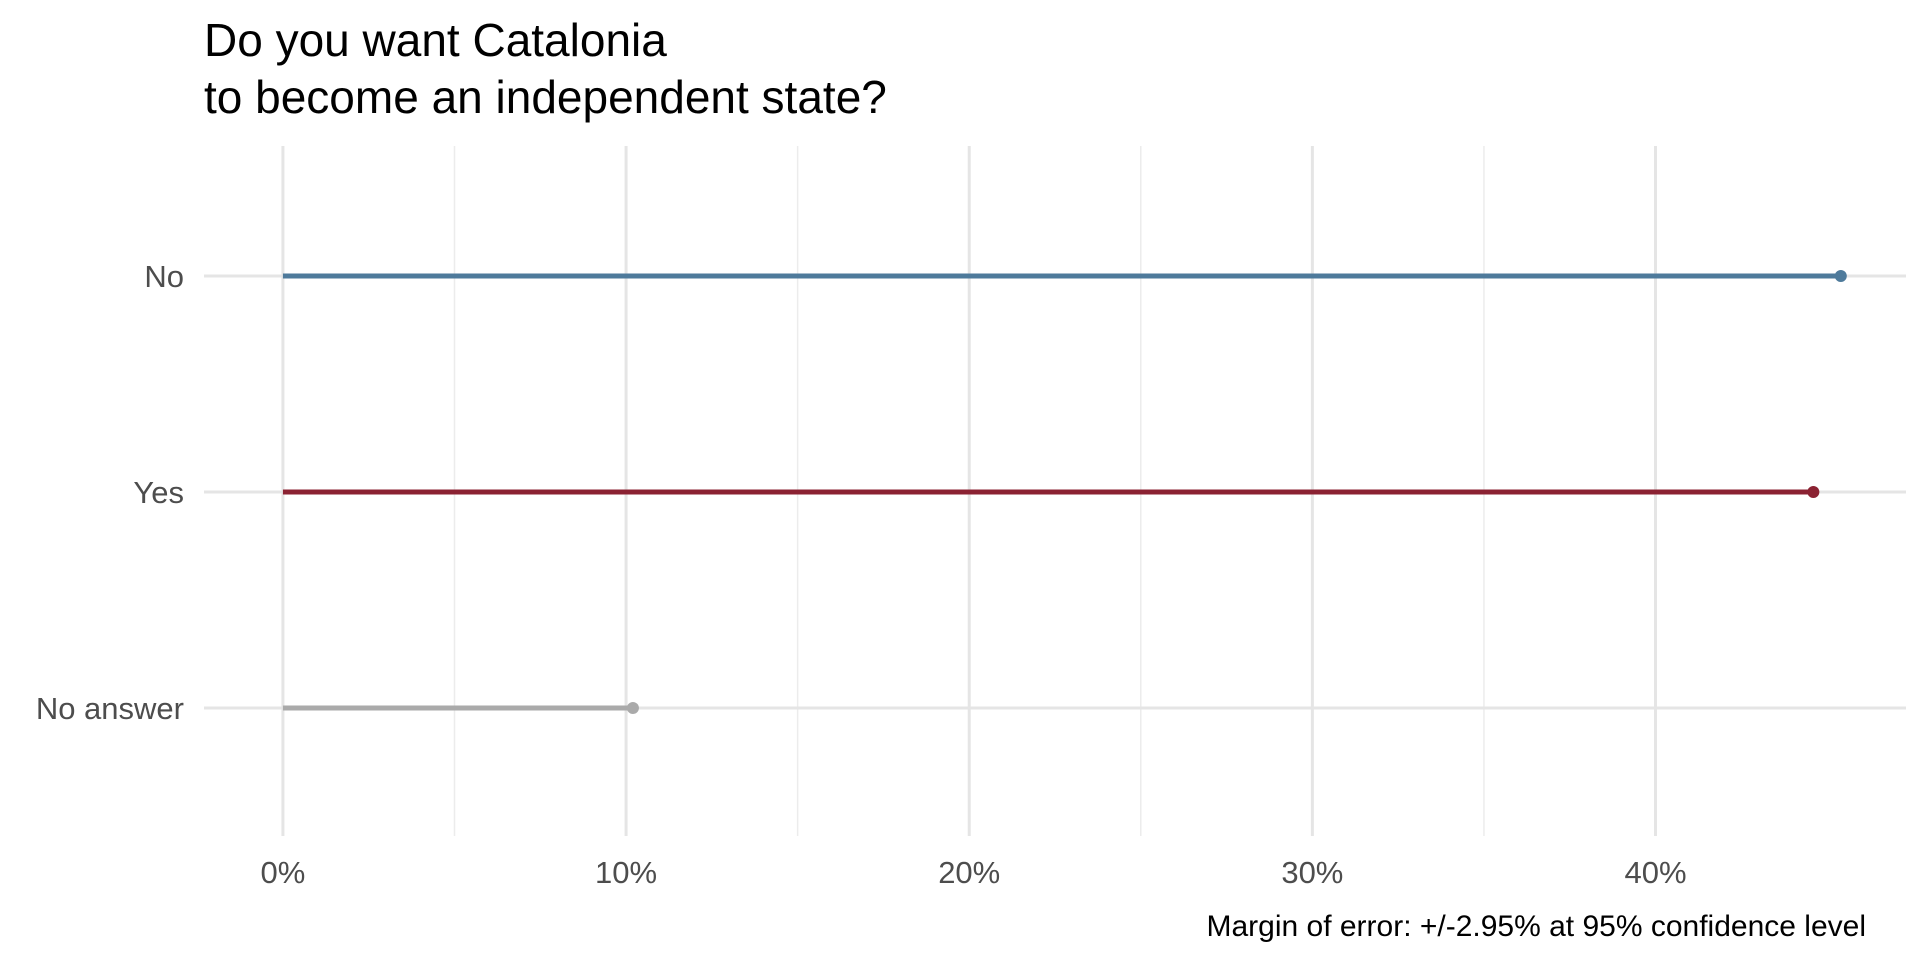 The image size is (1920, 960). What do you see at coordinates (545, 97) in the screenshot?
I see `chart-title-line-2: to become an independent state?` at bounding box center [545, 97].